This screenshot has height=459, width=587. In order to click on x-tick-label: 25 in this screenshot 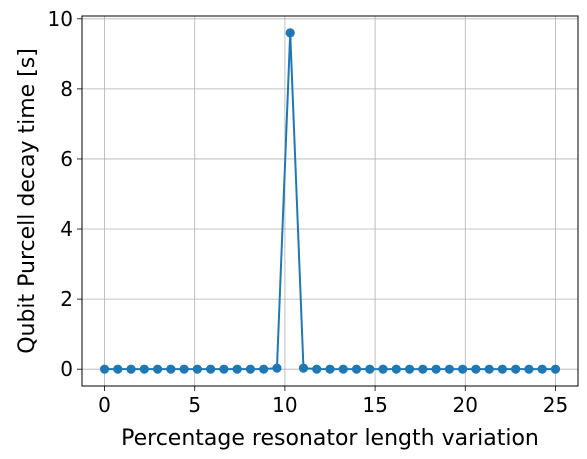, I will do `click(555, 405)`.